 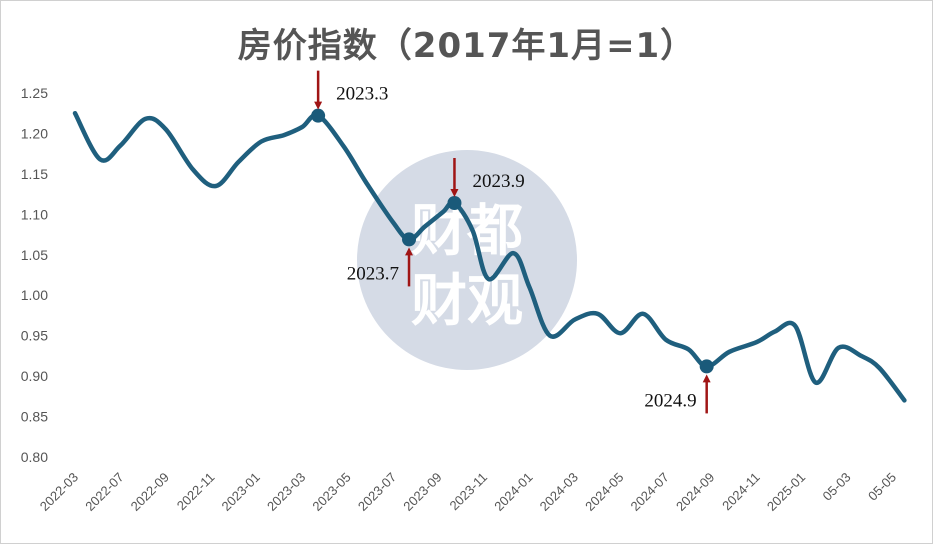 What do you see at coordinates (373, 273) in the screenshot?
I see `annotation-label: 2023.7` at bounding box center [373, 273].